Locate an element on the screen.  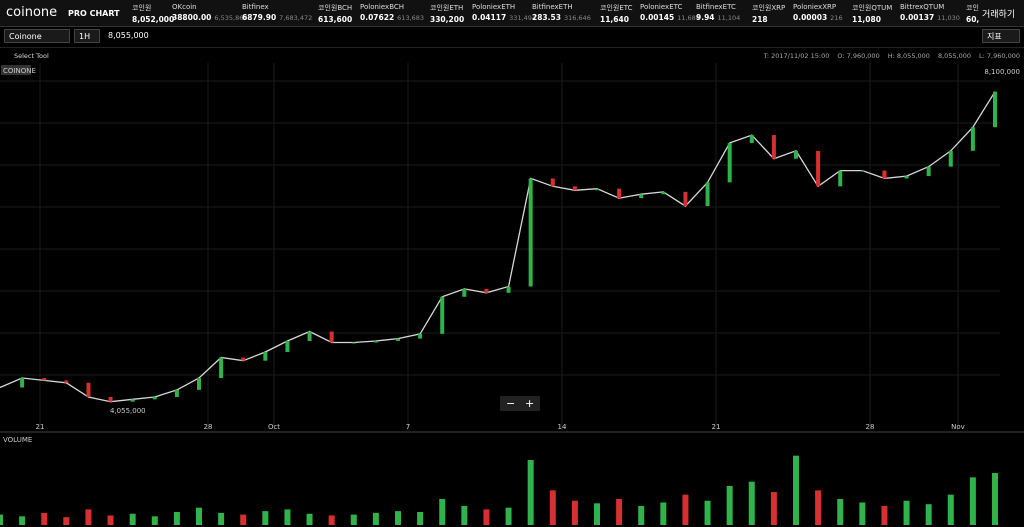
zoom-out: − is located at coordinates (510, 403).